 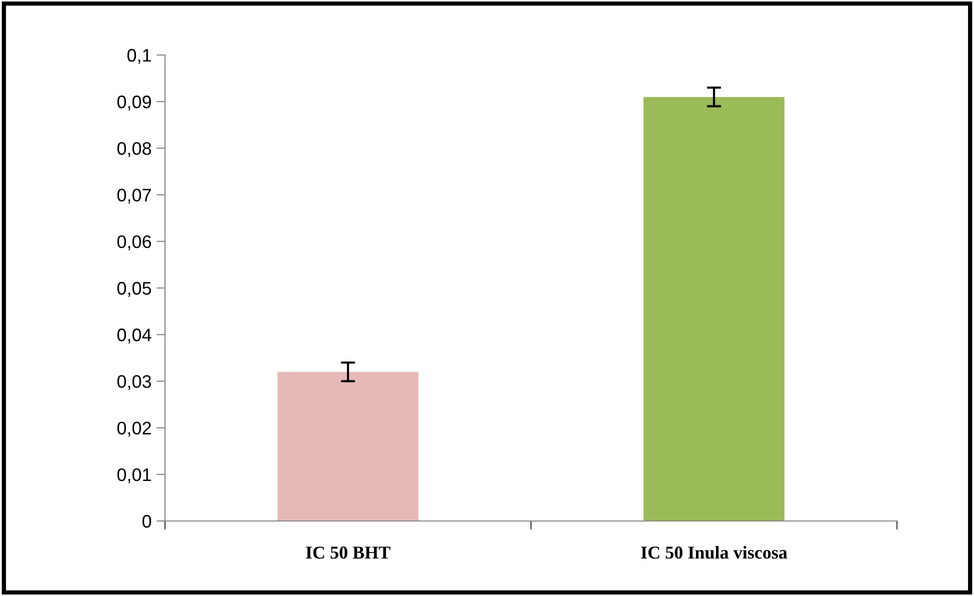 What do you see at coordinates (348, 552) in the screenshot?
I see `x-tick-label: IC 50 BHT` at bounding box center [348, 552].